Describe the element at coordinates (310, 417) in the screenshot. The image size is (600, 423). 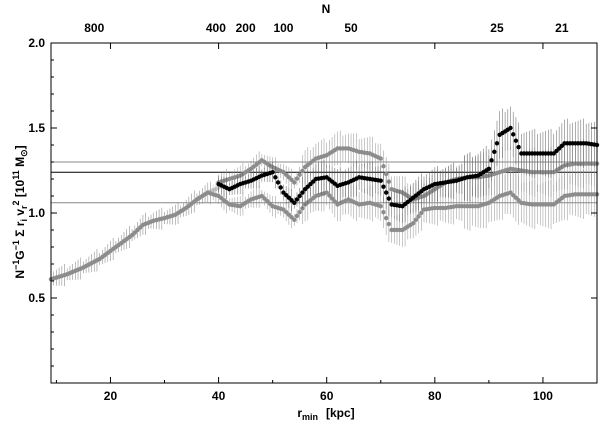
I see `x-axis-label-sub: min` at that location.